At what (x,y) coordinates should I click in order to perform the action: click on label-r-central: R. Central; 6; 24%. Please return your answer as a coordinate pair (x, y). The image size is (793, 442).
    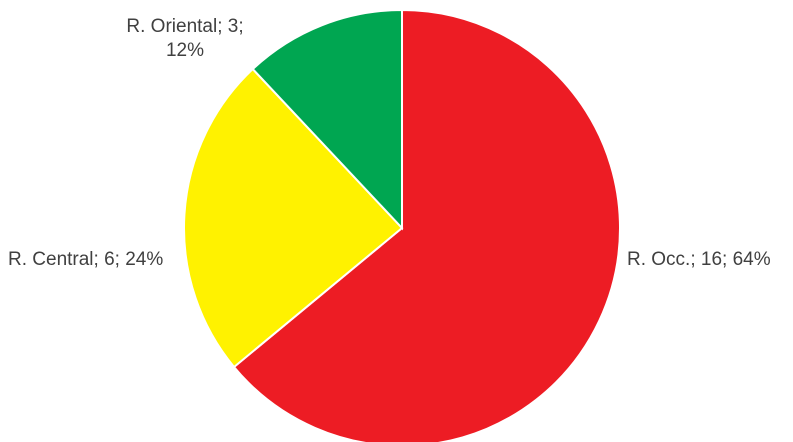
    Looking at the image, I should click on (86, 259).